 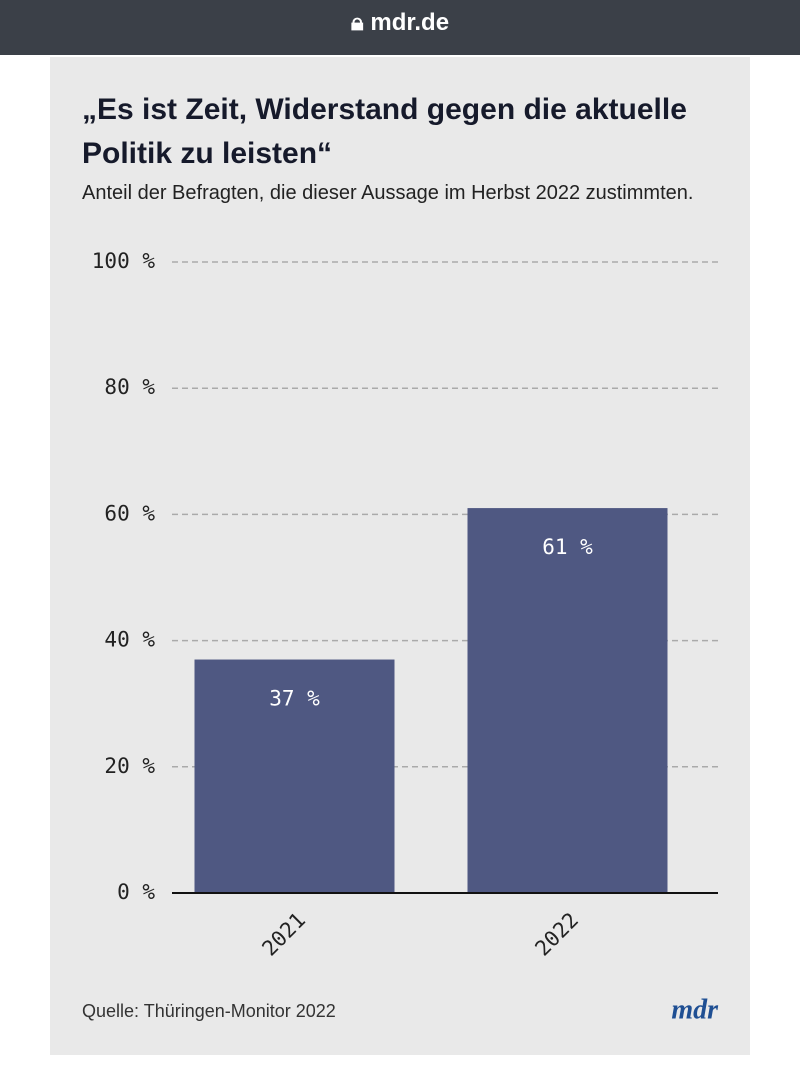 I want to click on value-label: 37 %, so click(x=294, y=699).